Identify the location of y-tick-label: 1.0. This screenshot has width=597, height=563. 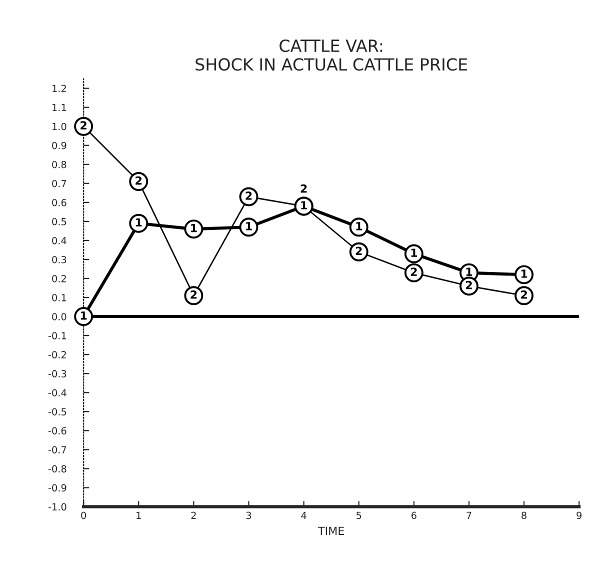
(59, 126).